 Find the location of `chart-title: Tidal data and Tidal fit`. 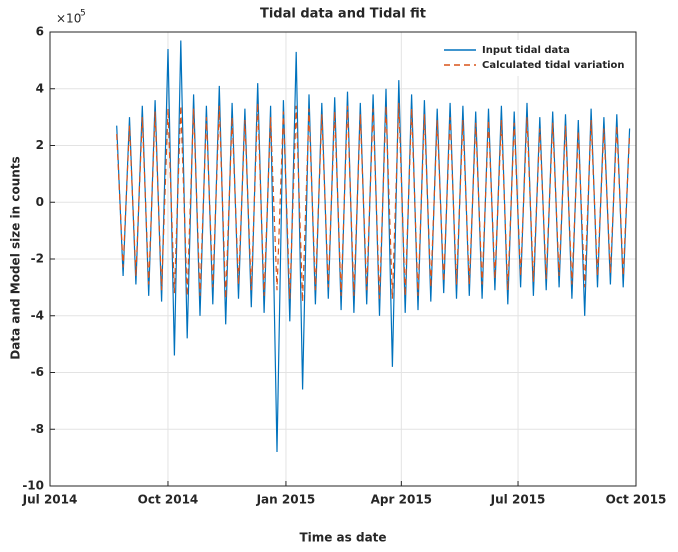

chart-title: Tidal data and Tidal fit is located at coordinates (343, 14).